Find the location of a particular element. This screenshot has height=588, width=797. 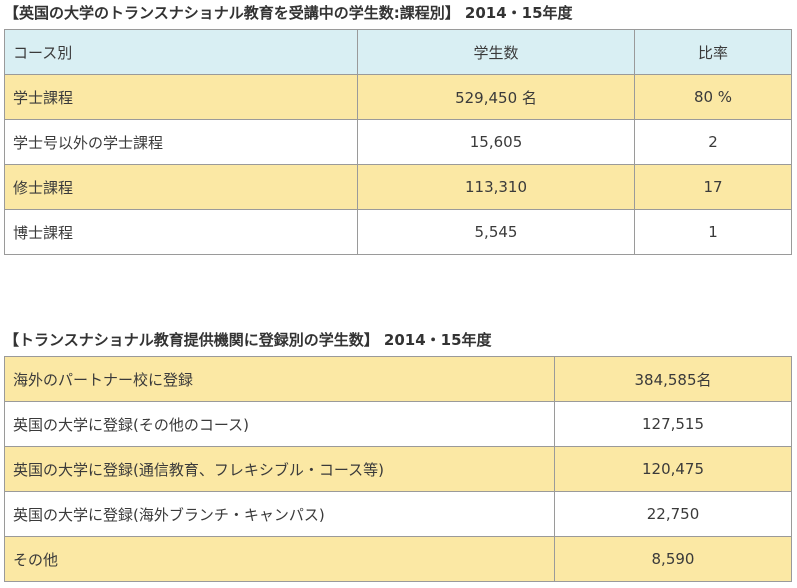

students-cell: 8,590 is located at coordinates (673, 559).